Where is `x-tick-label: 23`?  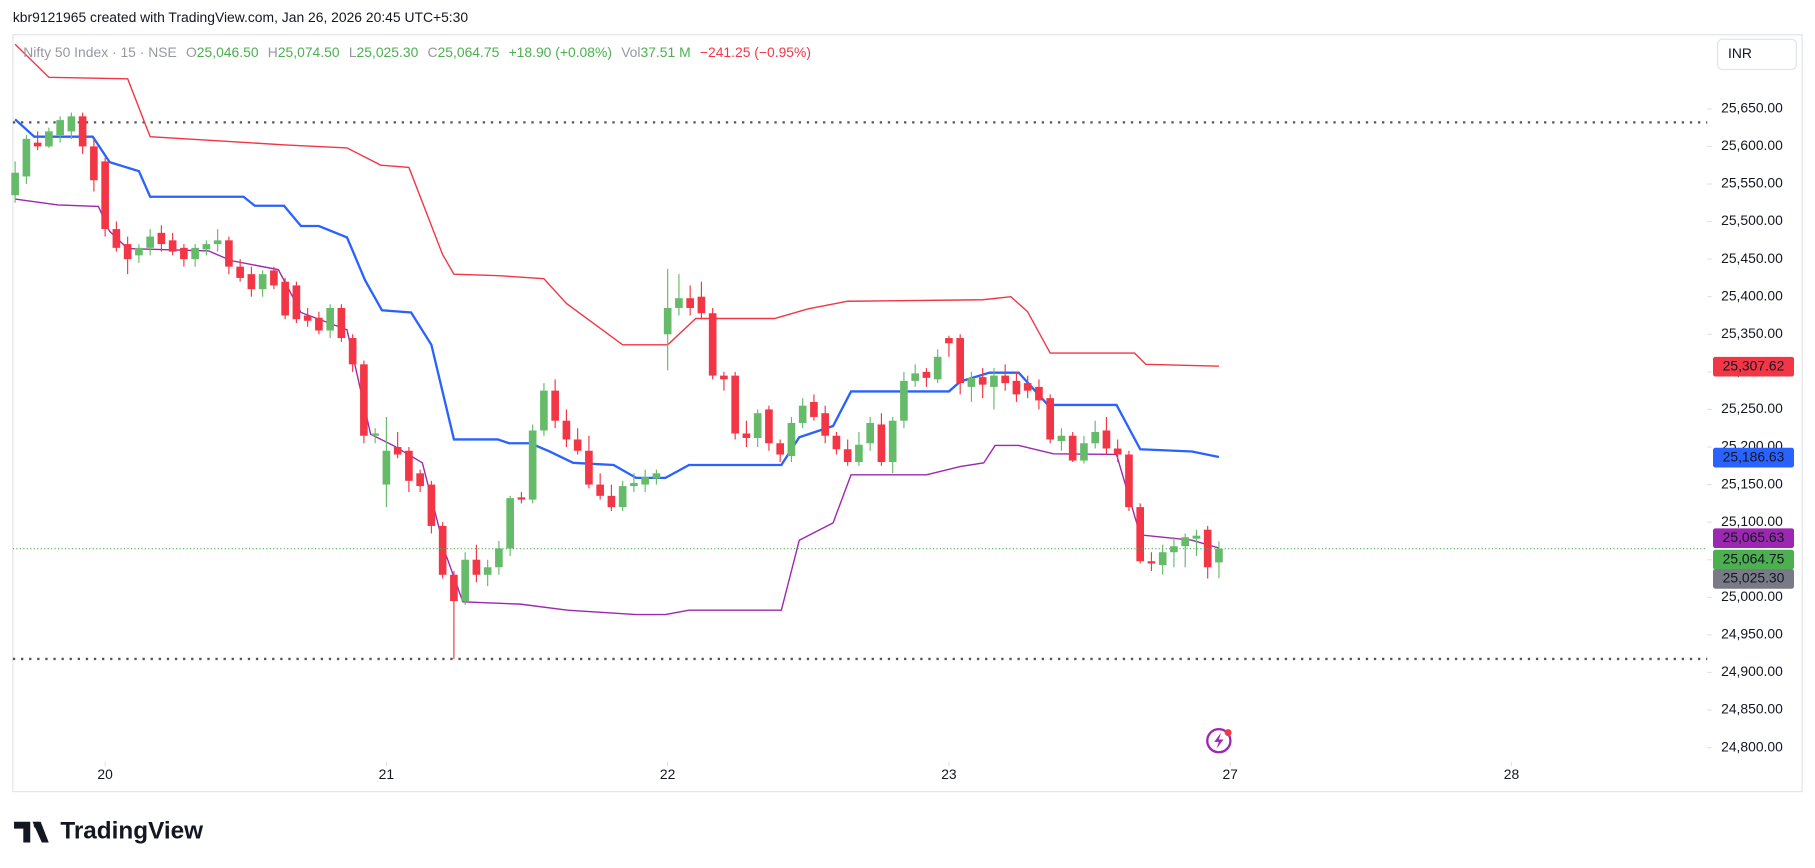 x-tick-label: 23 is located at coordinates (949, 774).